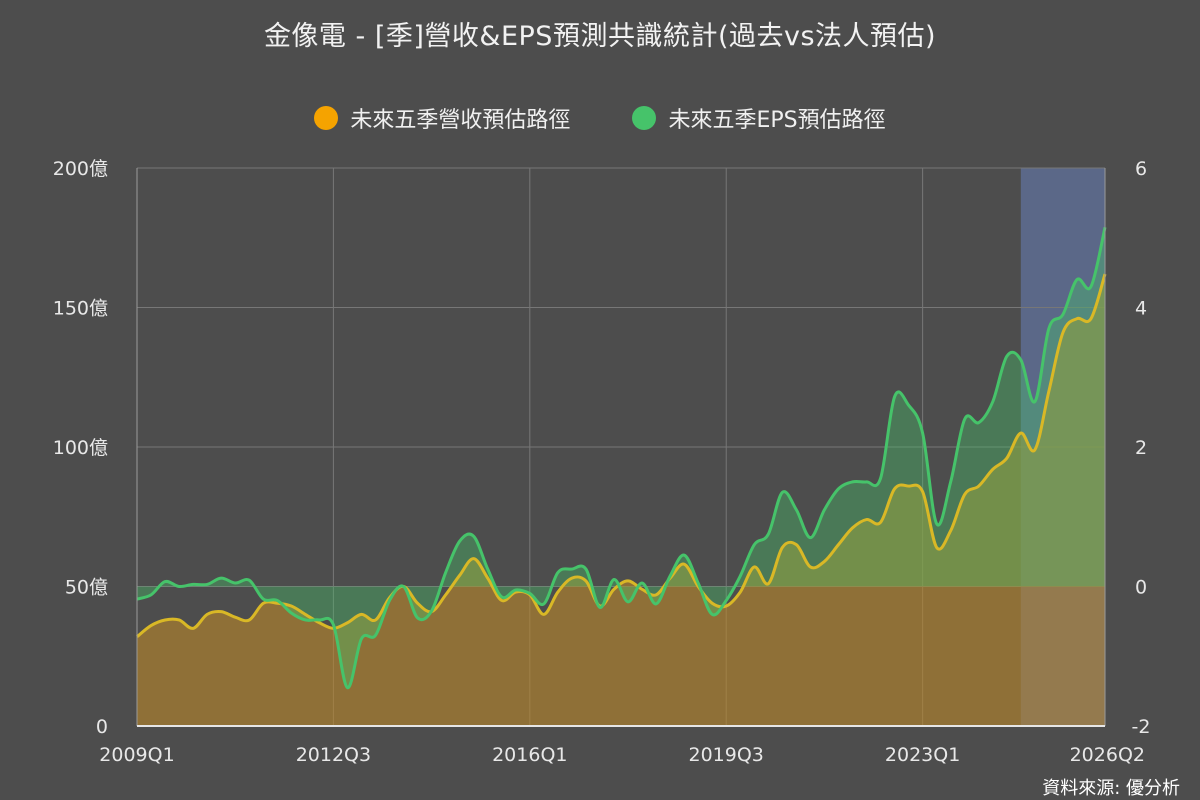  Describe the element at coordinates (777, 120) in the screenshot. I see `legend-label-eps: 未來五季EPS預估路徑` at that location.